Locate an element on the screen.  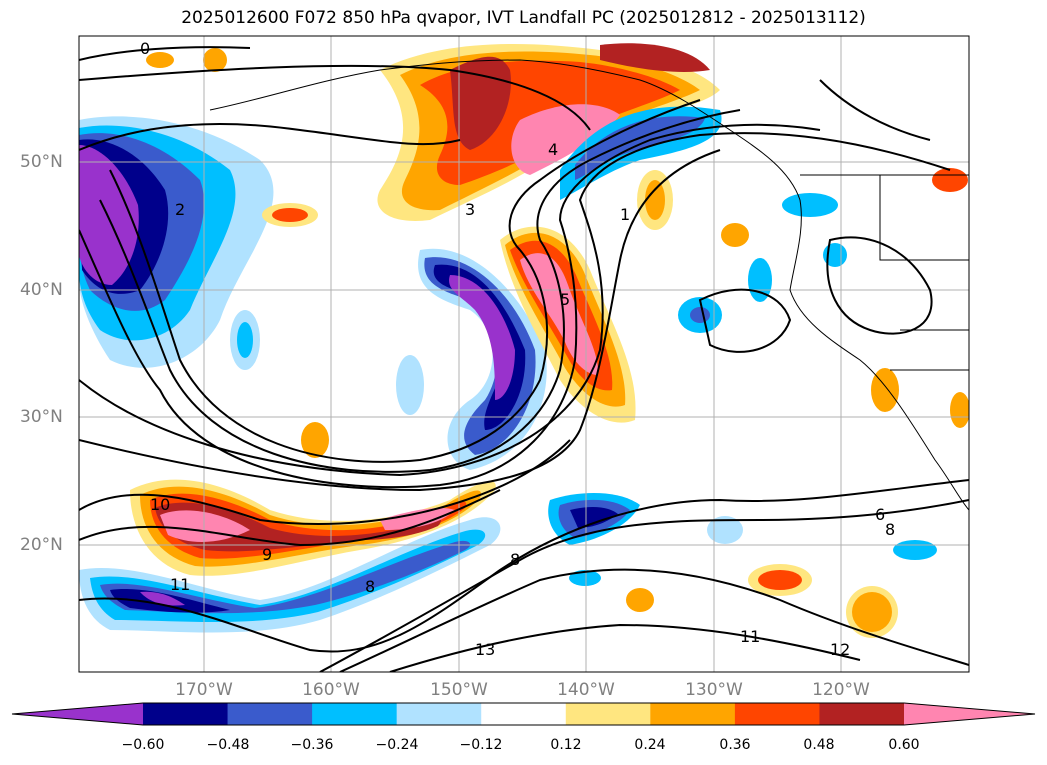
negative-anomaly-south is located at coordinates (359, 563).